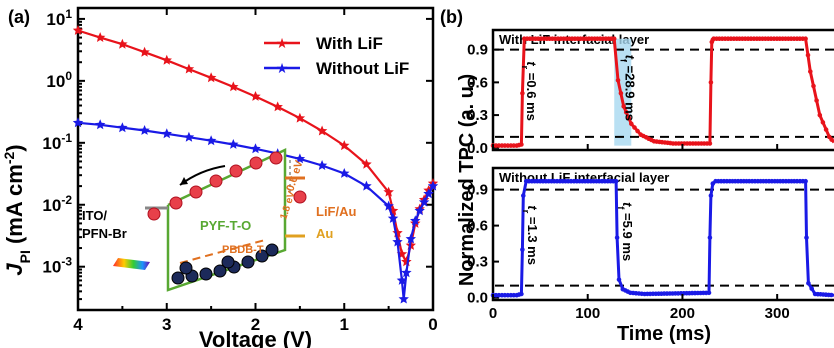 The height and width of the screenshot is (348, 834). I want to click on panel-a-ytick-label: 10⁰, so click(59, 80).